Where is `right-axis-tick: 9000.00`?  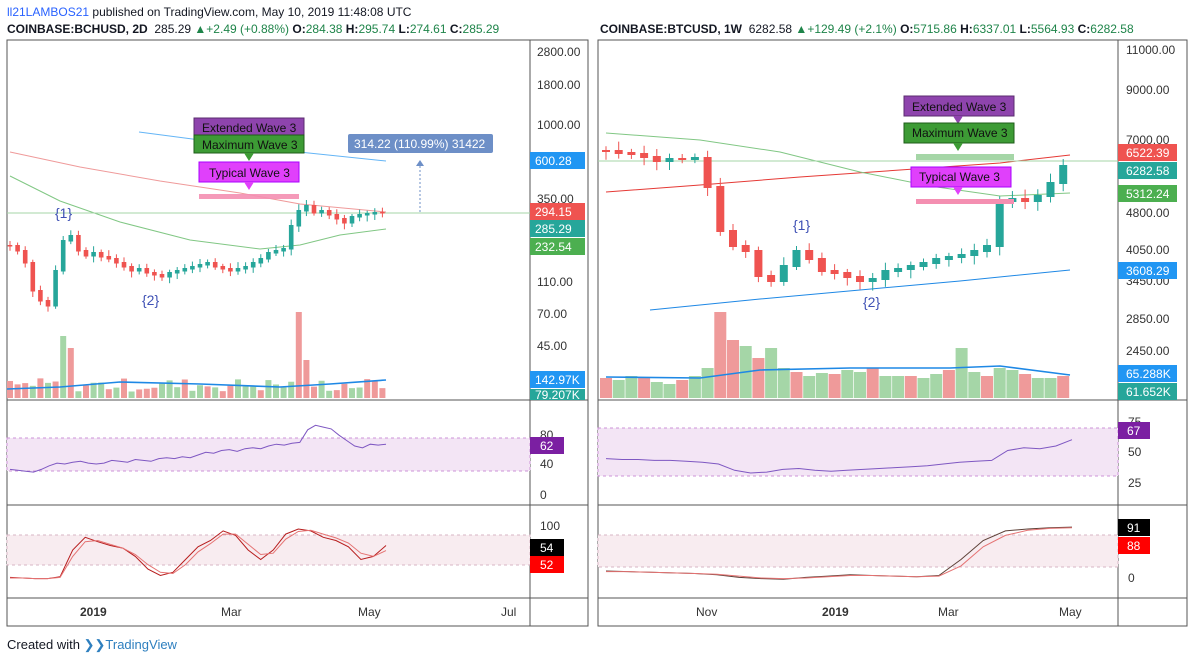
right-axis-tick: 9000.00 is located at coordinates (1148, 90).